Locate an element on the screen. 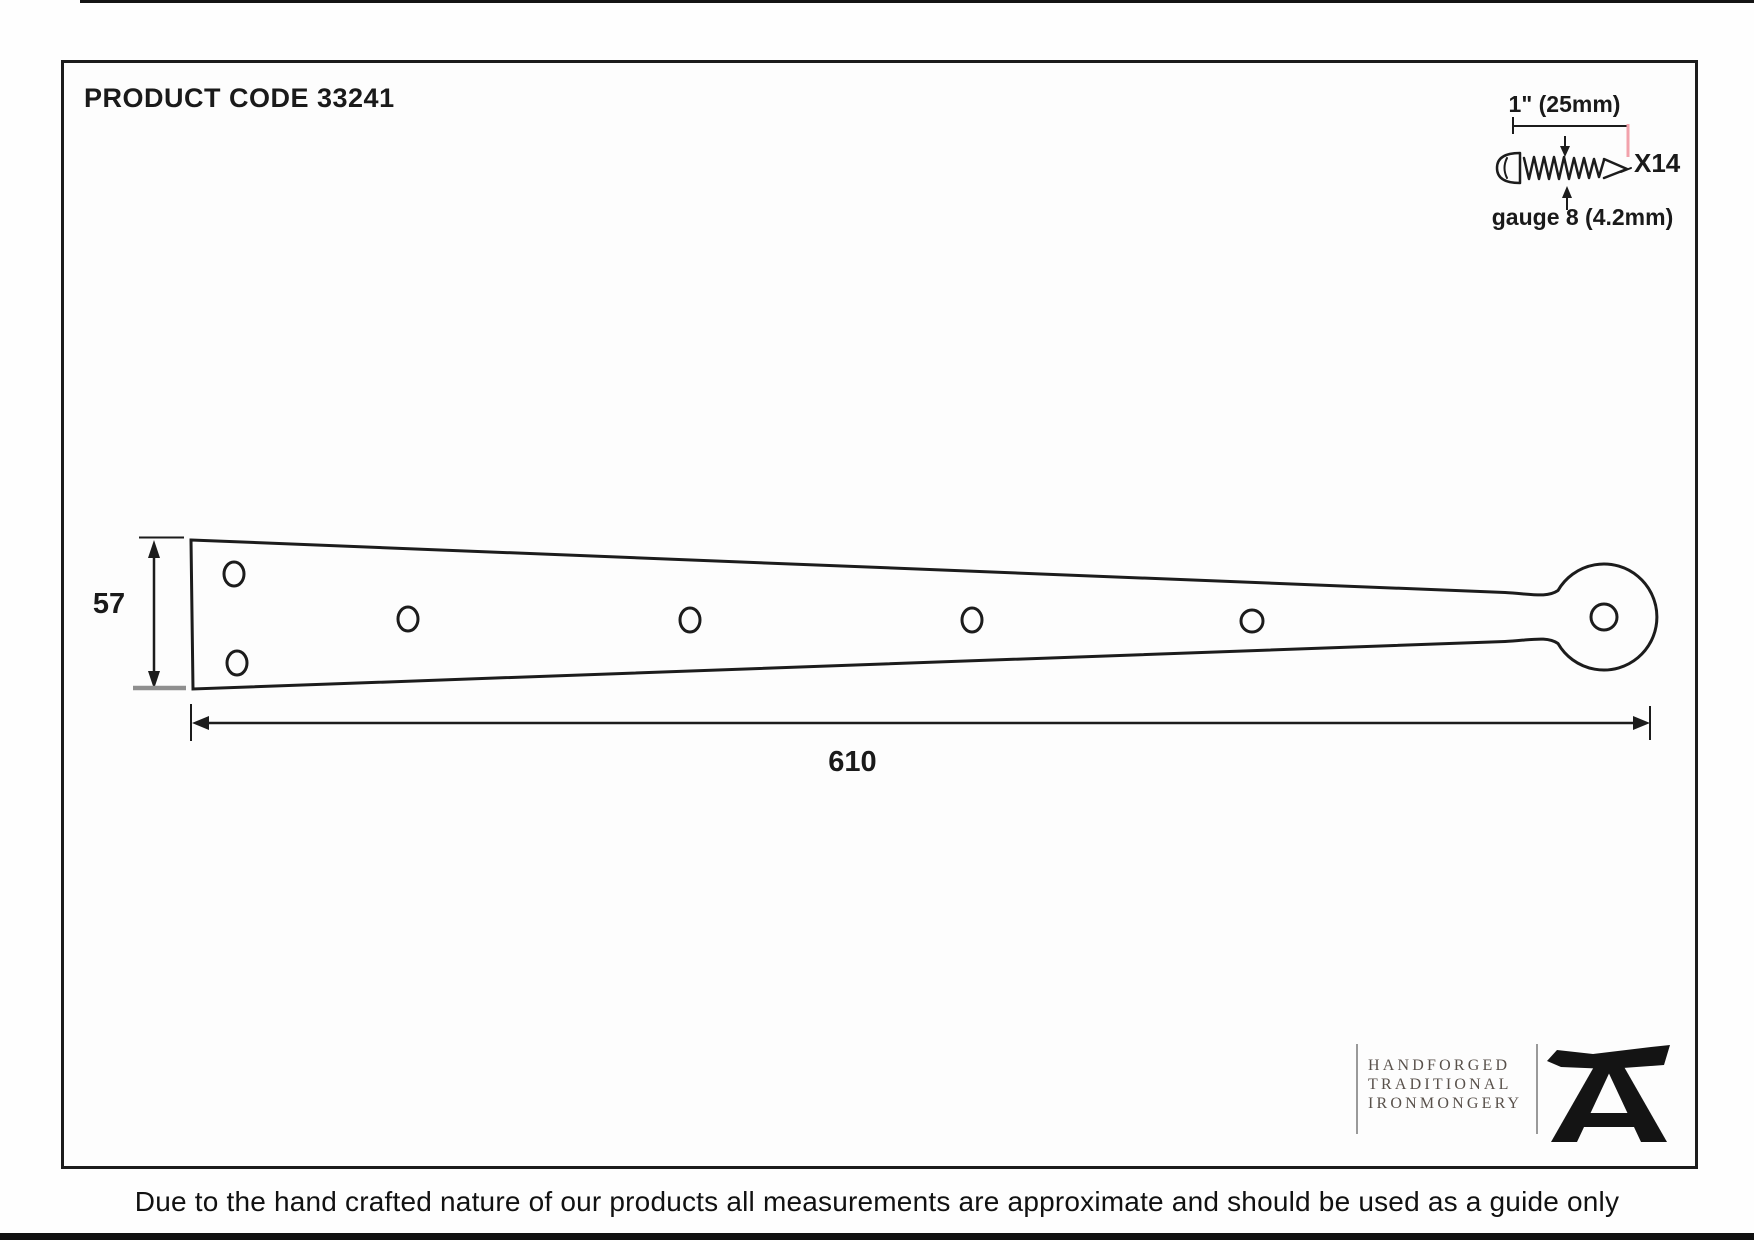  screw-gauge-label: gauge 8 (4.2mm) is located at coordinates (1582, 217).